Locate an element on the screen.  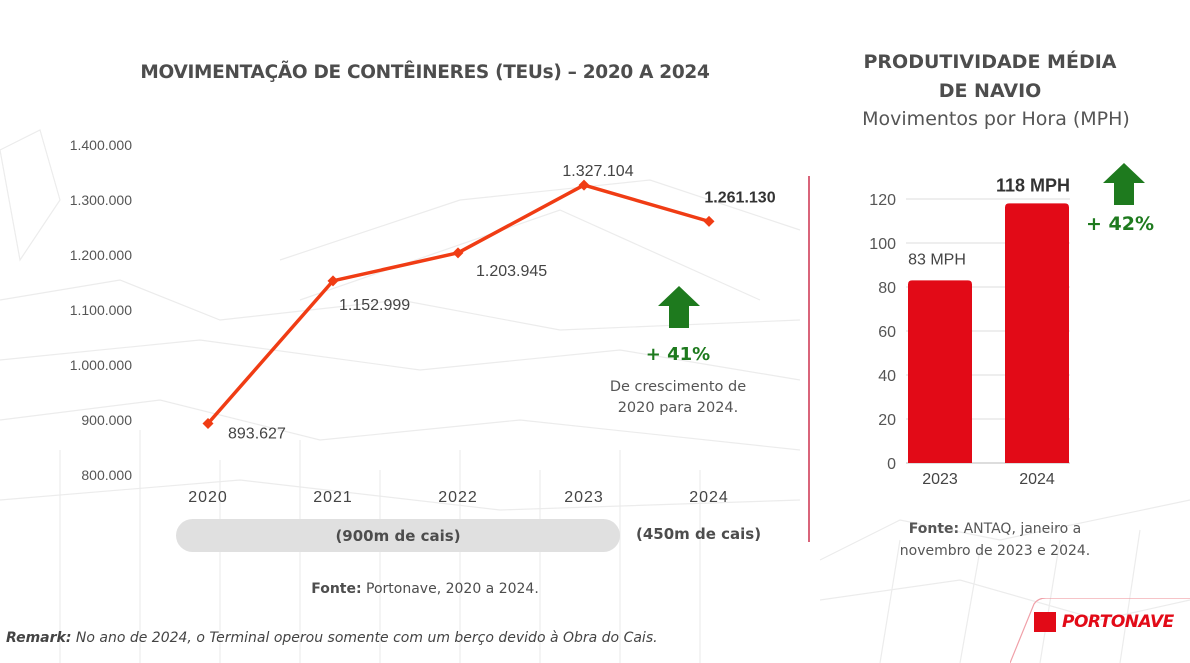
logo-corner-panel is located at coordinates (1100, 630).